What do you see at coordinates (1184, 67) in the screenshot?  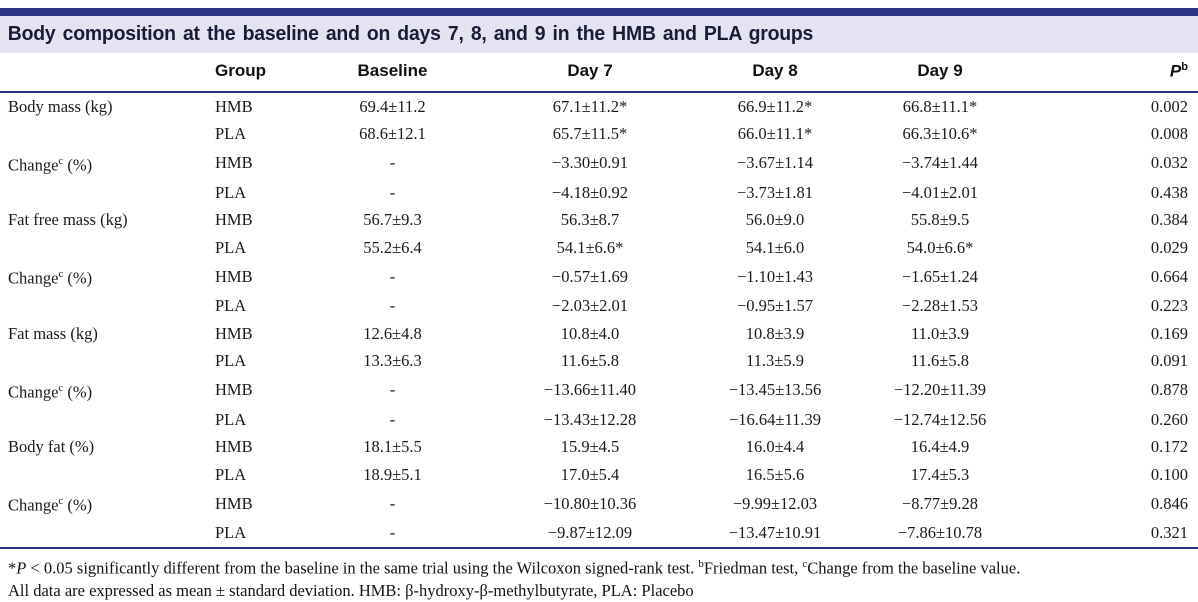 I see `p-header-superscript: b` at bounding box center [1184, 67].